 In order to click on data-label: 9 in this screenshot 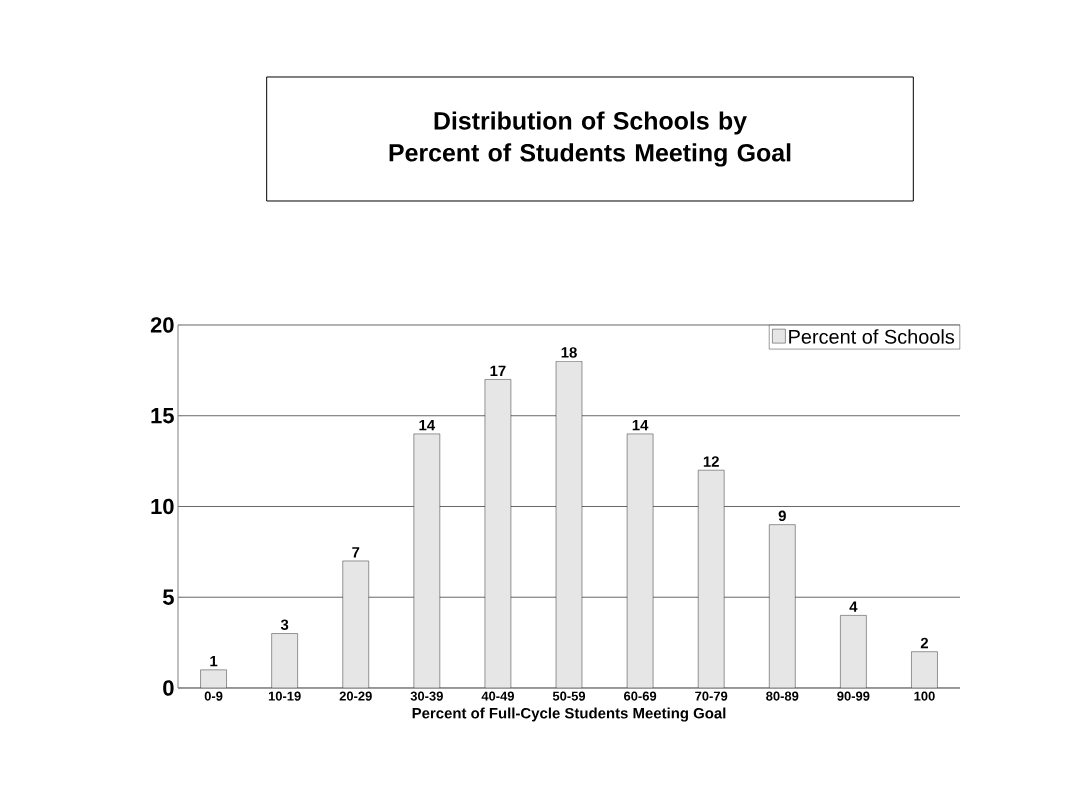, I will do `click(782, 516)`.